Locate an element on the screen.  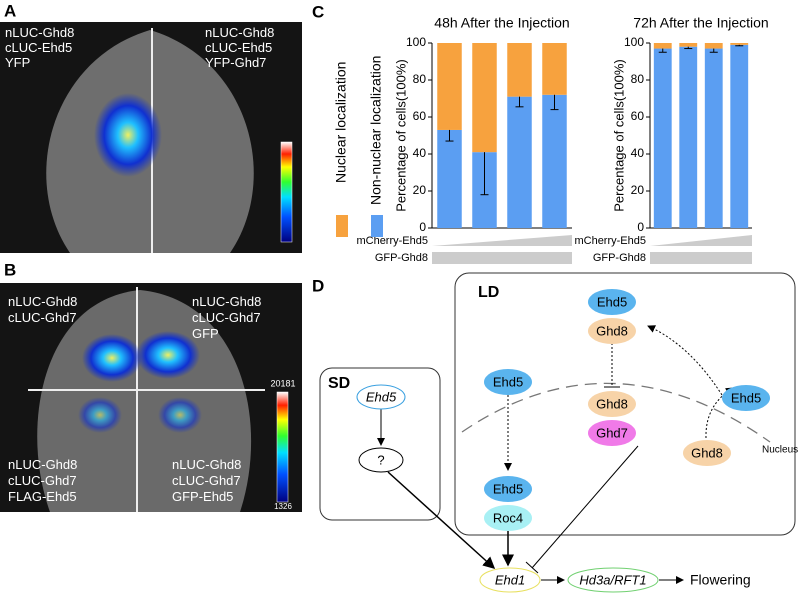
panel-label: B is located at coordinates (10, 269).